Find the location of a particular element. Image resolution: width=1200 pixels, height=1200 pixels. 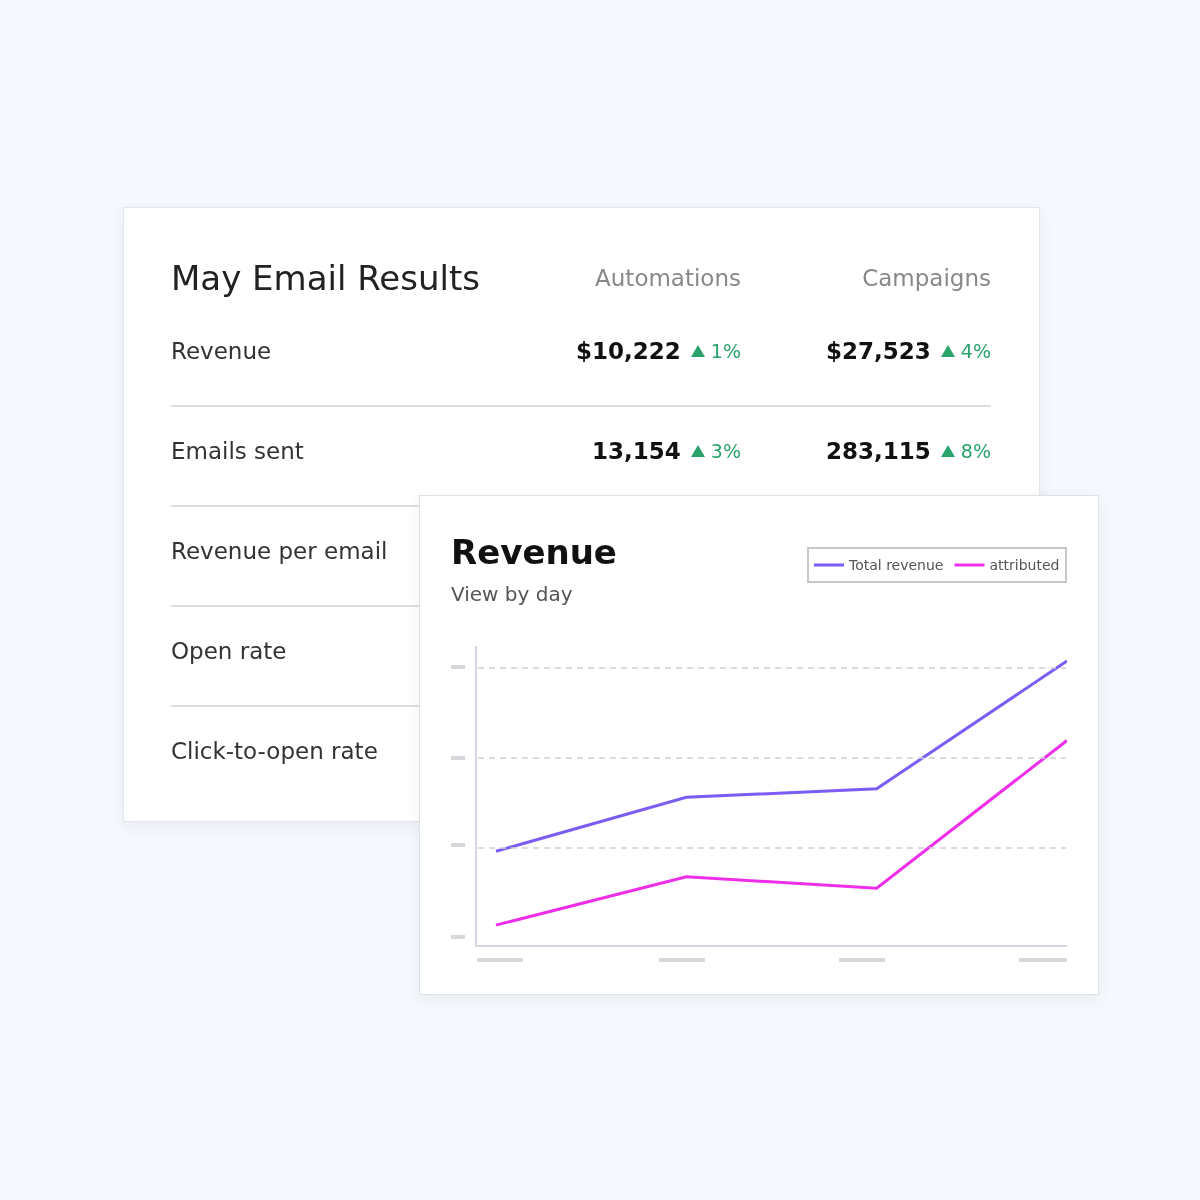

data-label: 8% is located at coordinates (975, 451).